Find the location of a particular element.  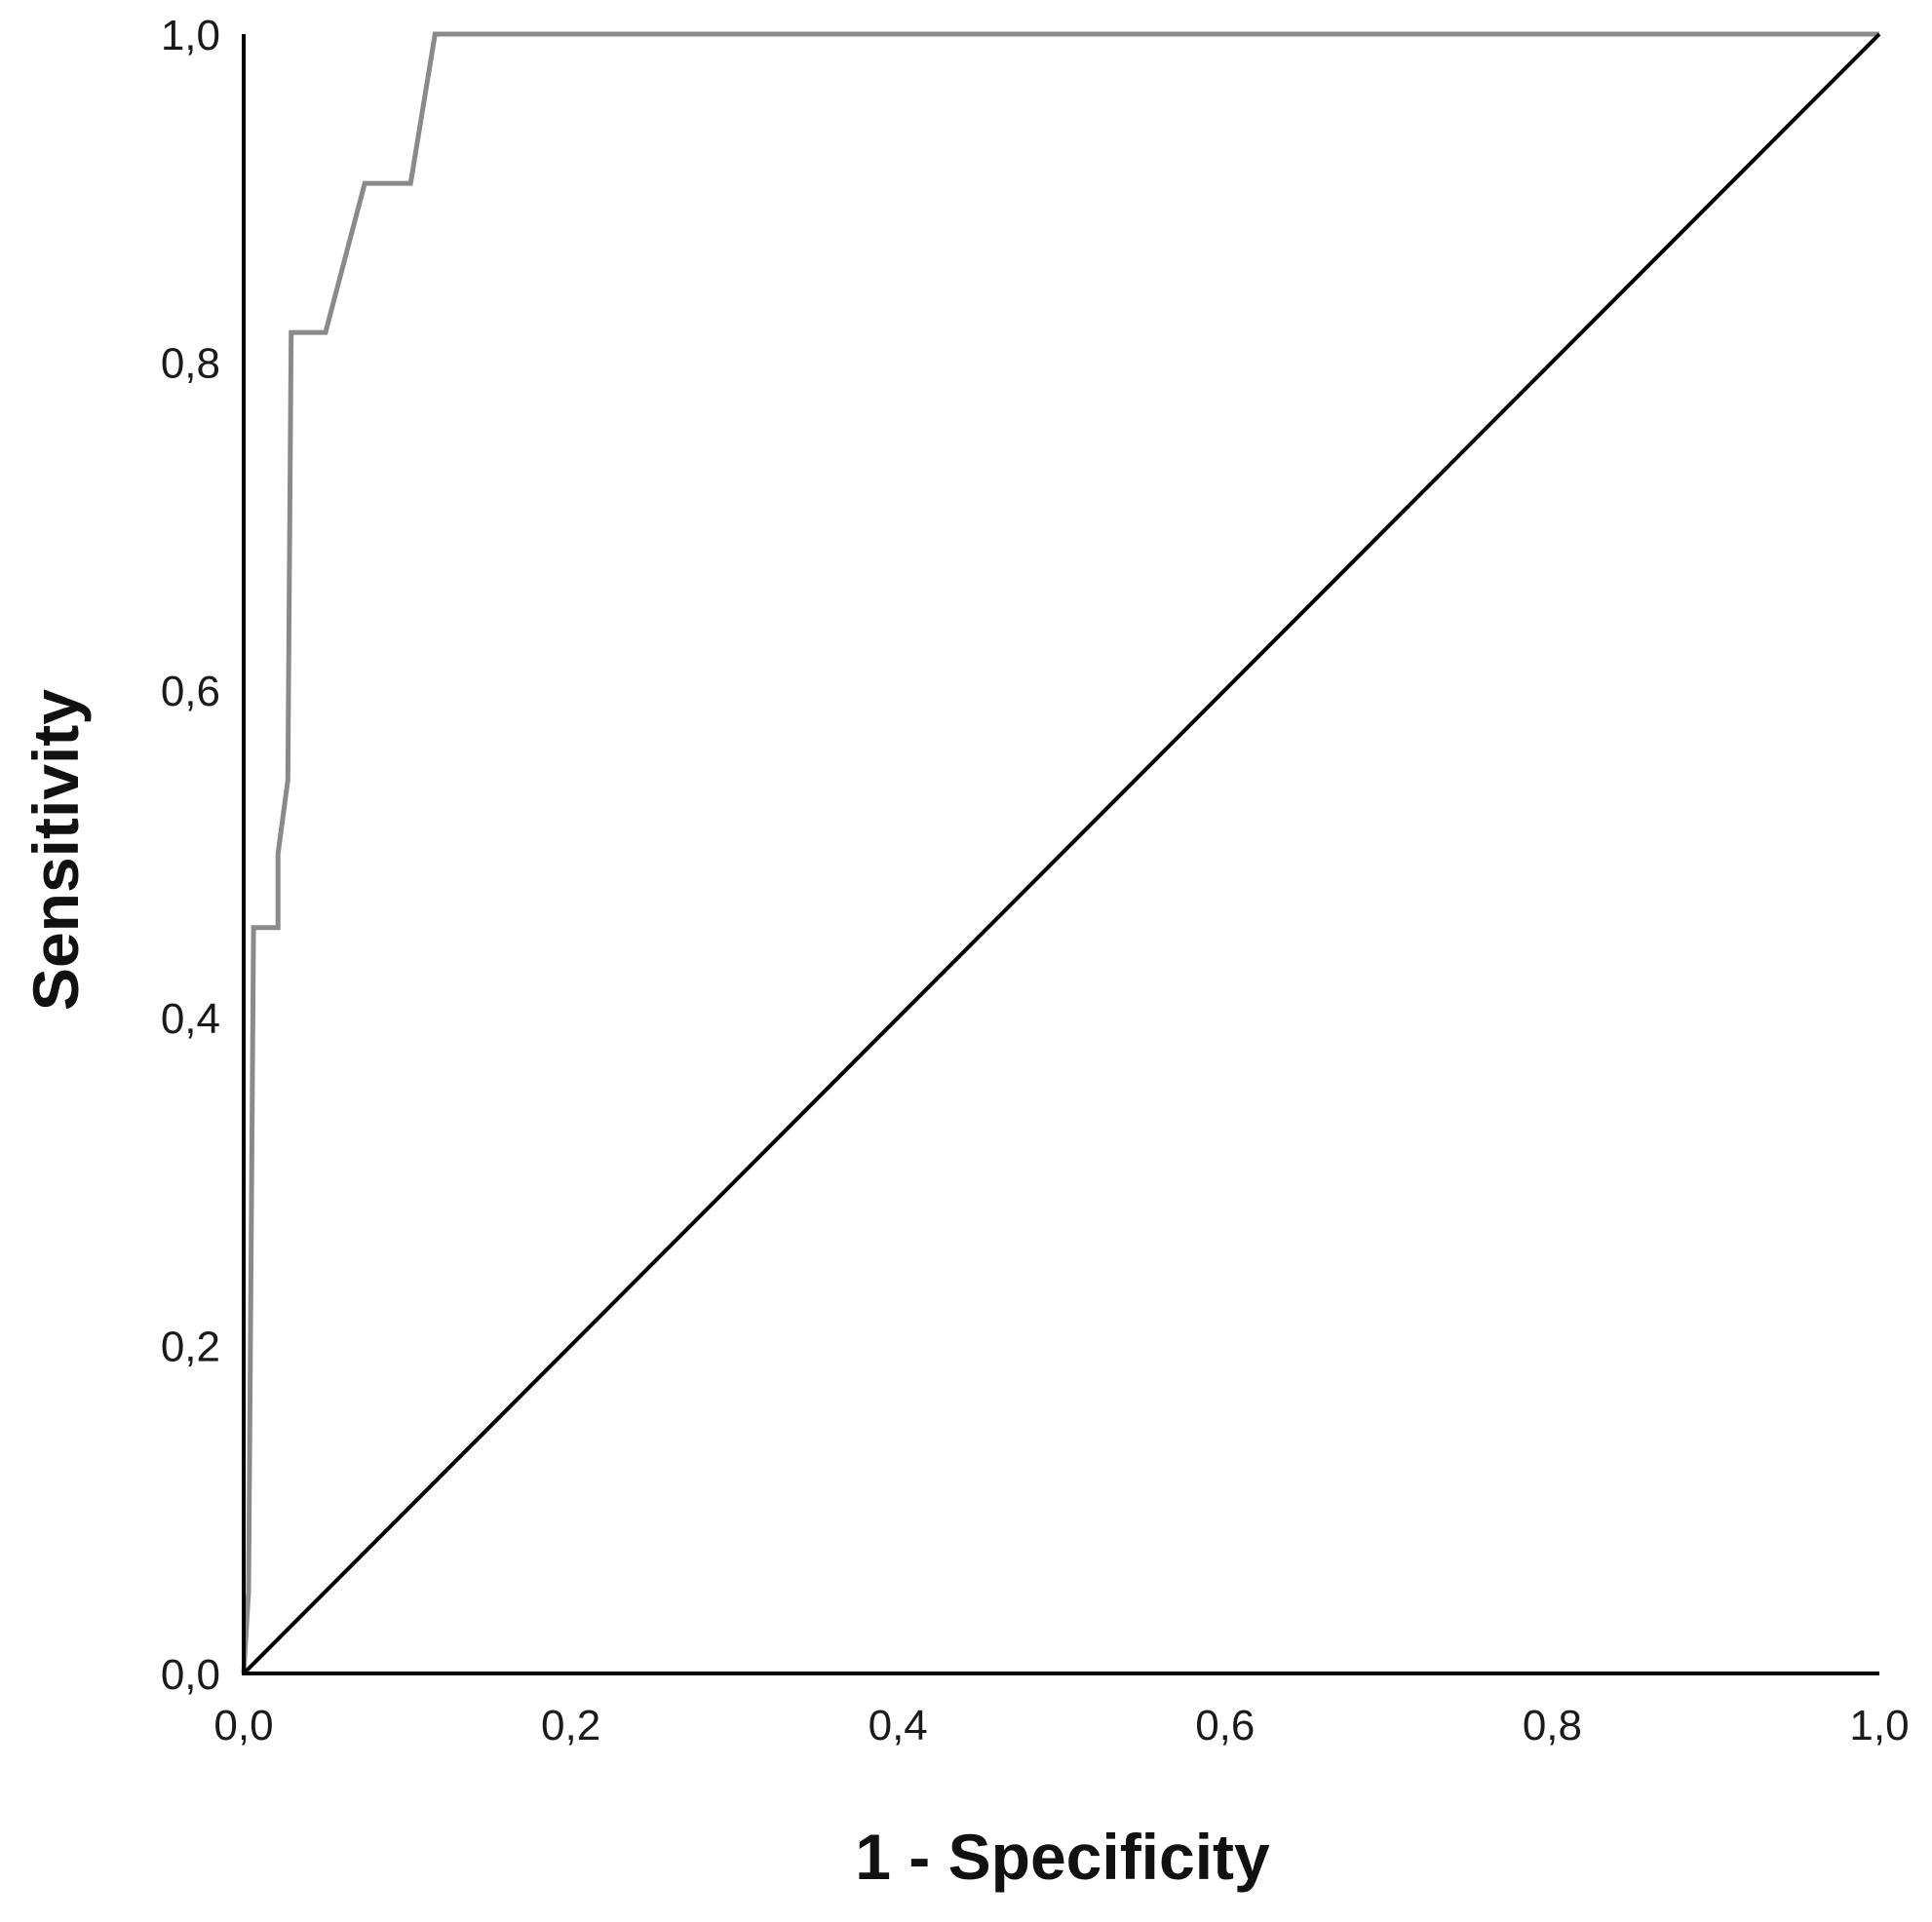

y-tick-label: 0,0 is located at coordinates (190, 1675).